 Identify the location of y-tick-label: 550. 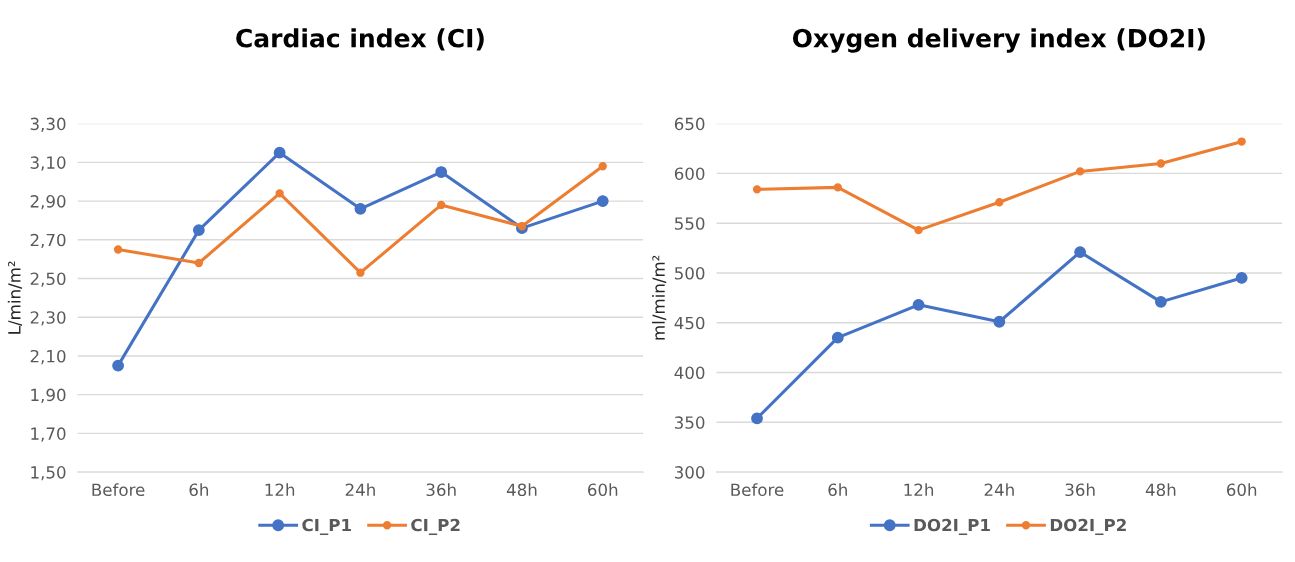
(689, 223).